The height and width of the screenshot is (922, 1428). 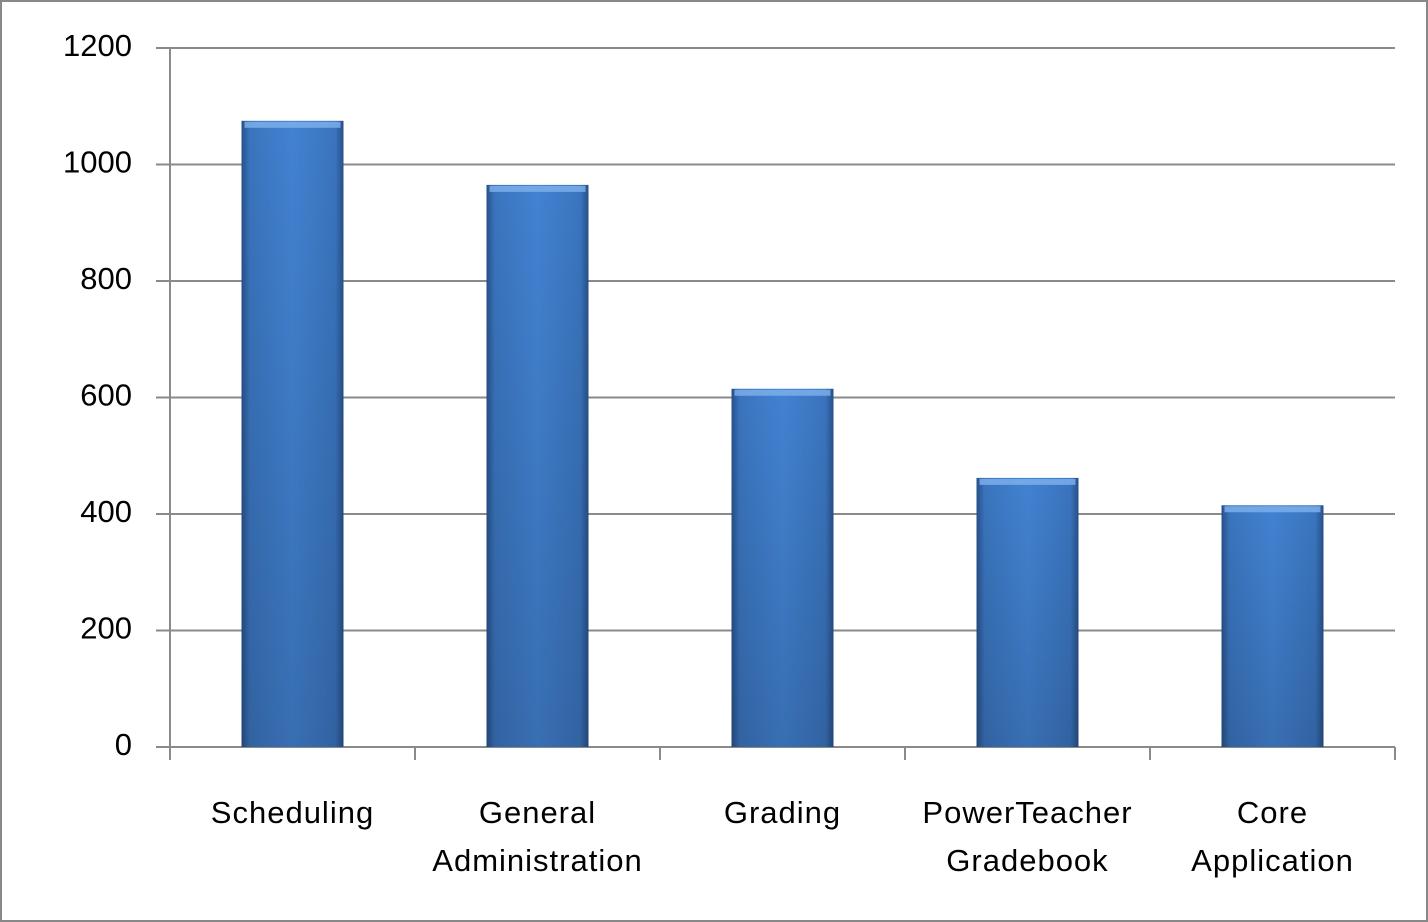 What do you see at coordinates (97, 45) in the screenshot?
I see `y-tick-label: 1200` at bounding box center [97, 45].